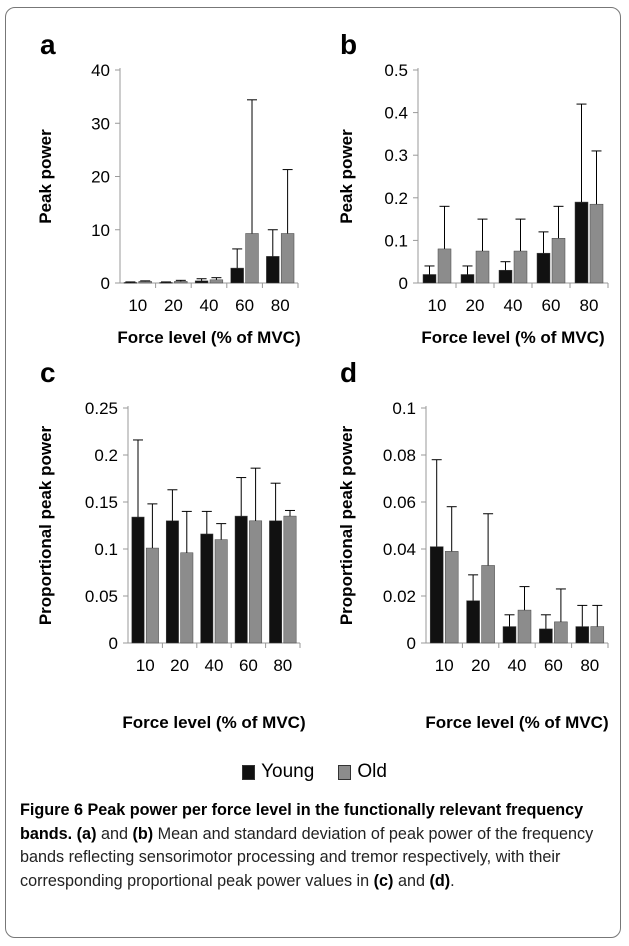  I want to click on caption-figure-label: Figure 6, so click(51, 810).